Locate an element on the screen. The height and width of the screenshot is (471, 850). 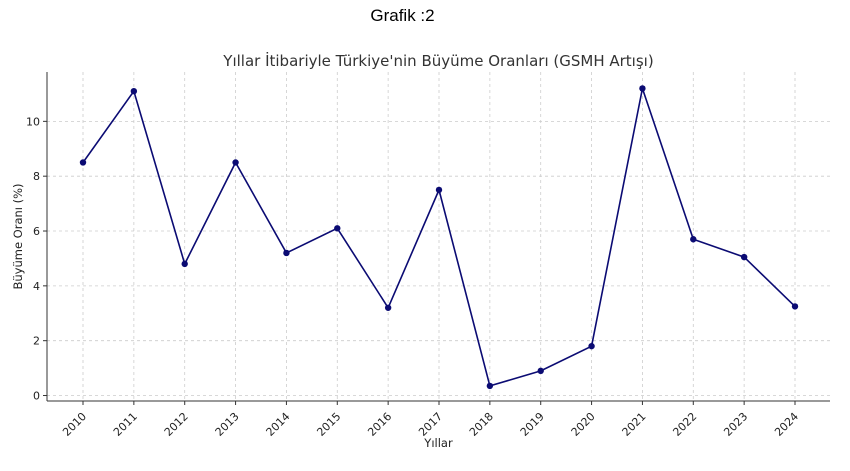
x-tick-label: 2022 is located at coordinates (684, 424).